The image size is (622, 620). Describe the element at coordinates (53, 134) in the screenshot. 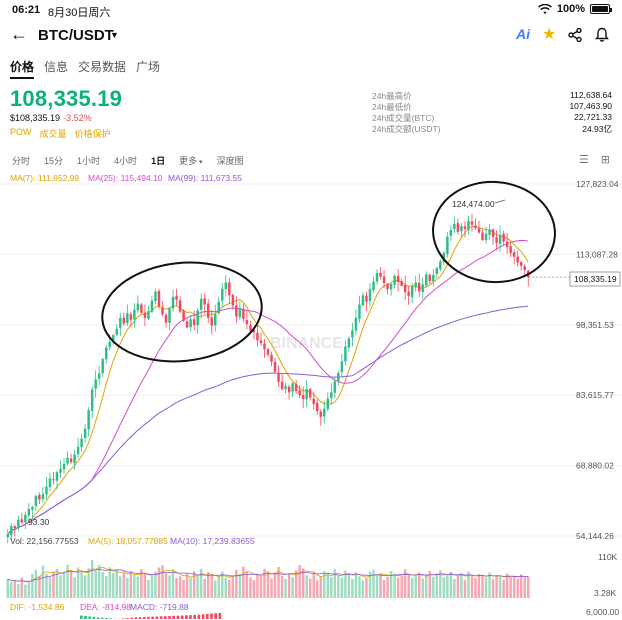

I see `tag-volume: 成交量` at that location.